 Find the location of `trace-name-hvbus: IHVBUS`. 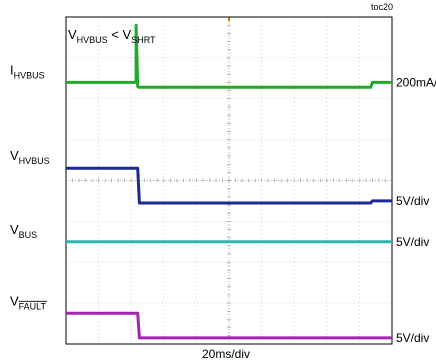

trace-name-hvbus: IHVBUS is located at coordinates (27, 71).